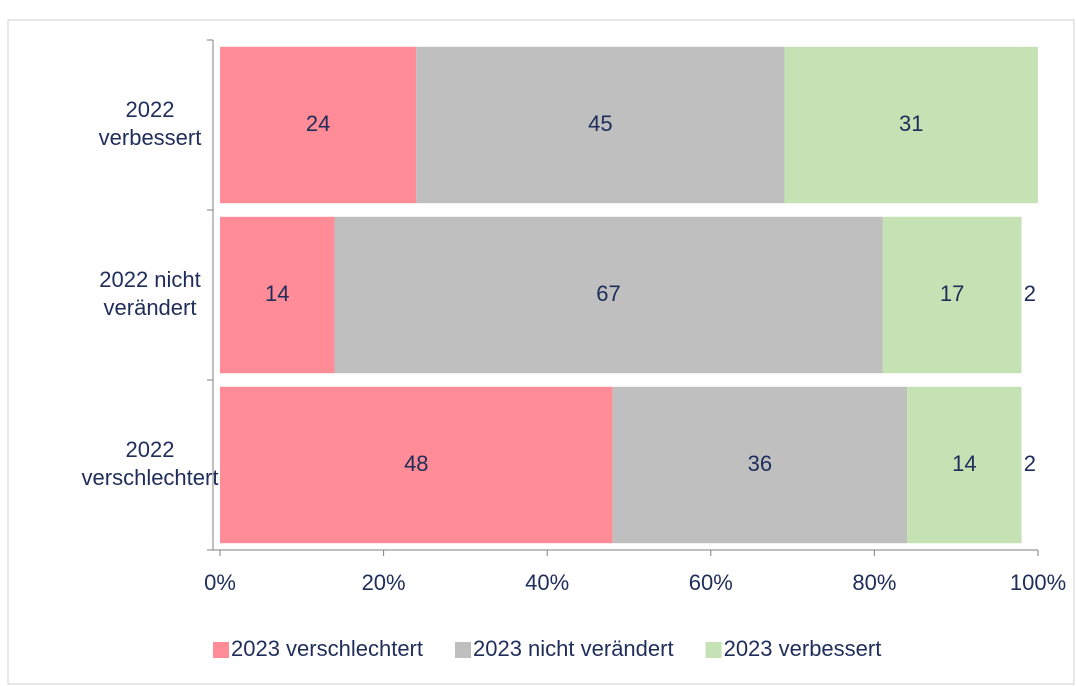 This screenshot has width=1076, height=686. I want to click on legend-label: 2023 verbessert, so click(803, 648).